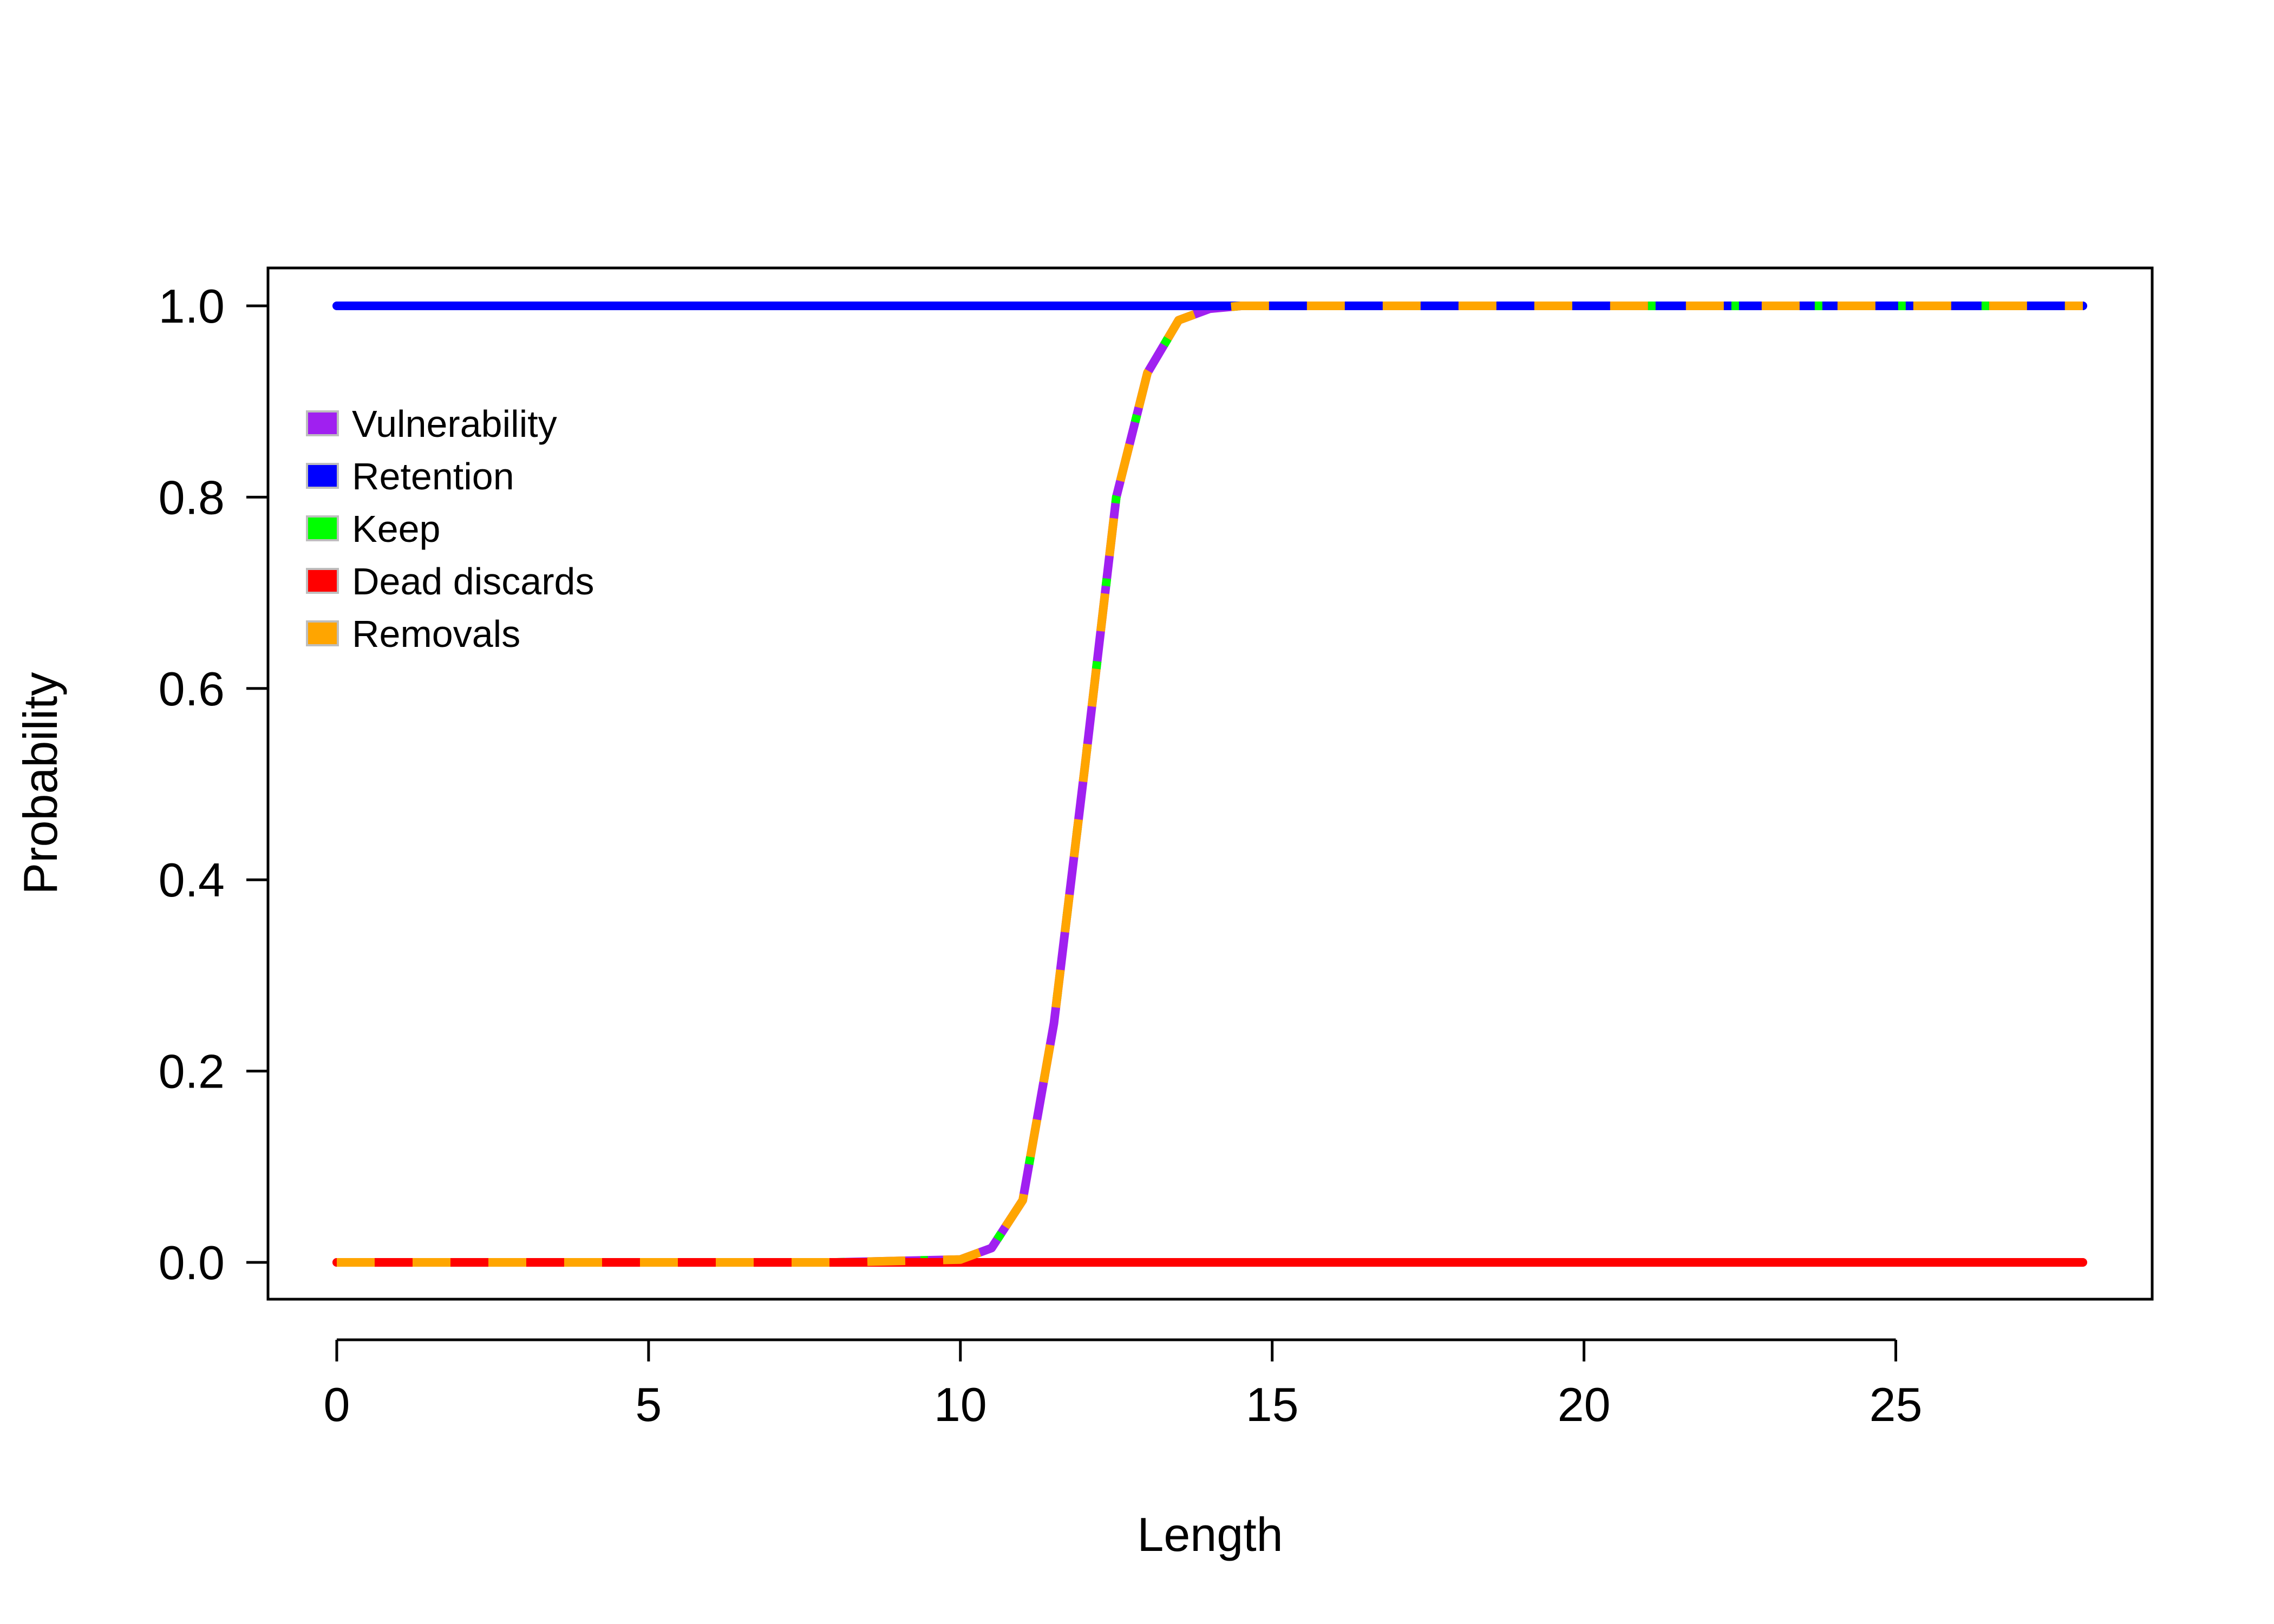  What do you see at coordinates (192, 497) in the screenshot?
I see `y-tick-label: 0.8` at bounding box center [192, 497].